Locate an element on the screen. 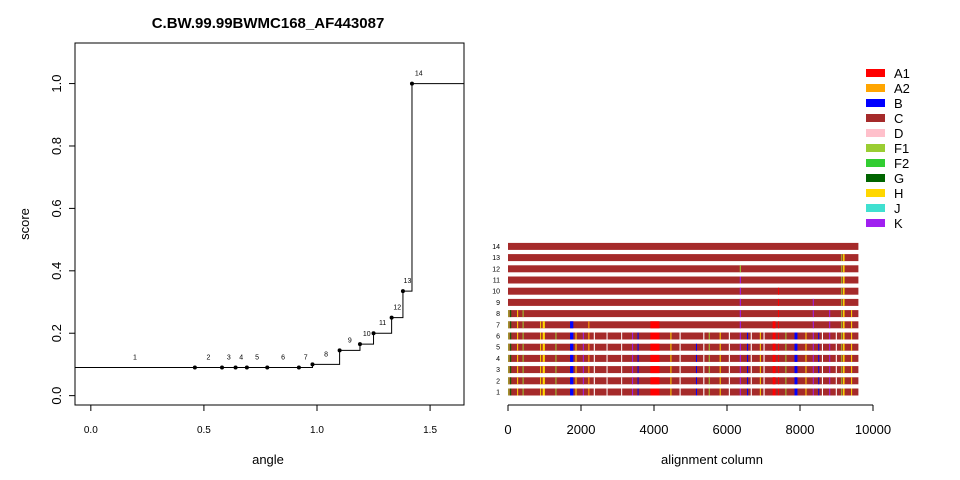  point-label: 12 is located at coordinates (397, 308).